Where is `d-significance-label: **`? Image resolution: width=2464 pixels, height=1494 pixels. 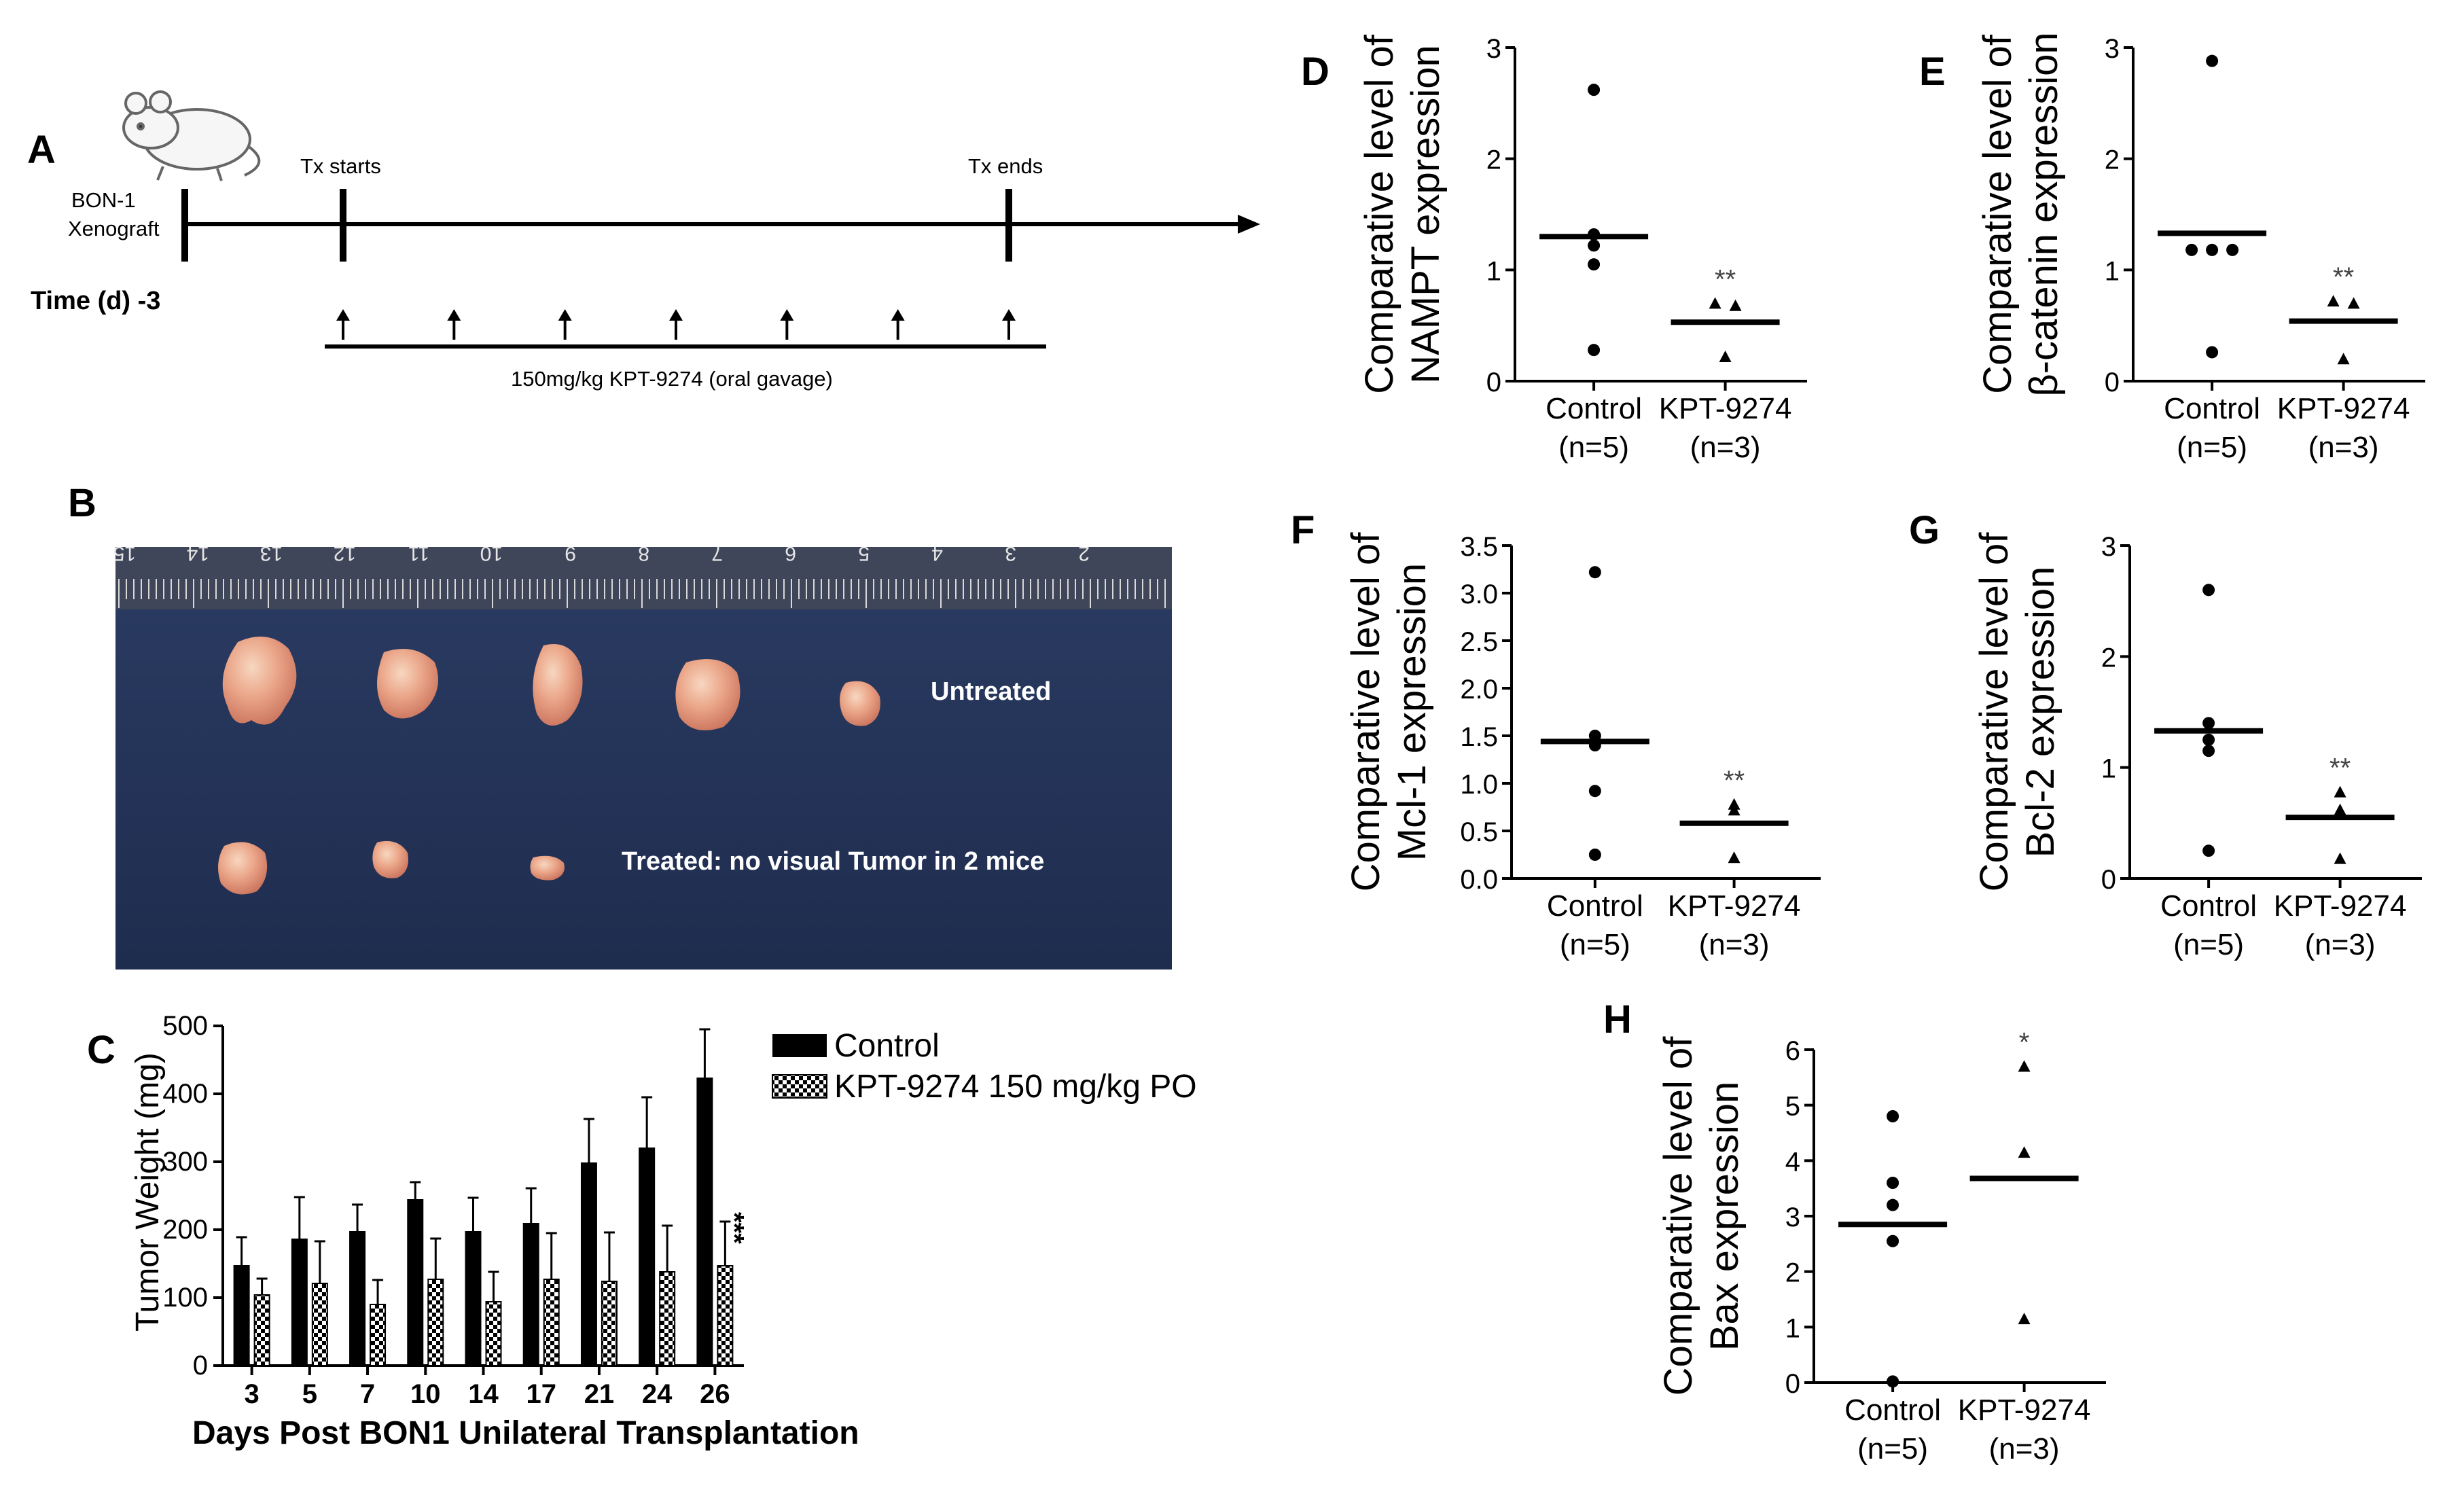 d-significance-label: ** is located at coordinates (1725, 279).